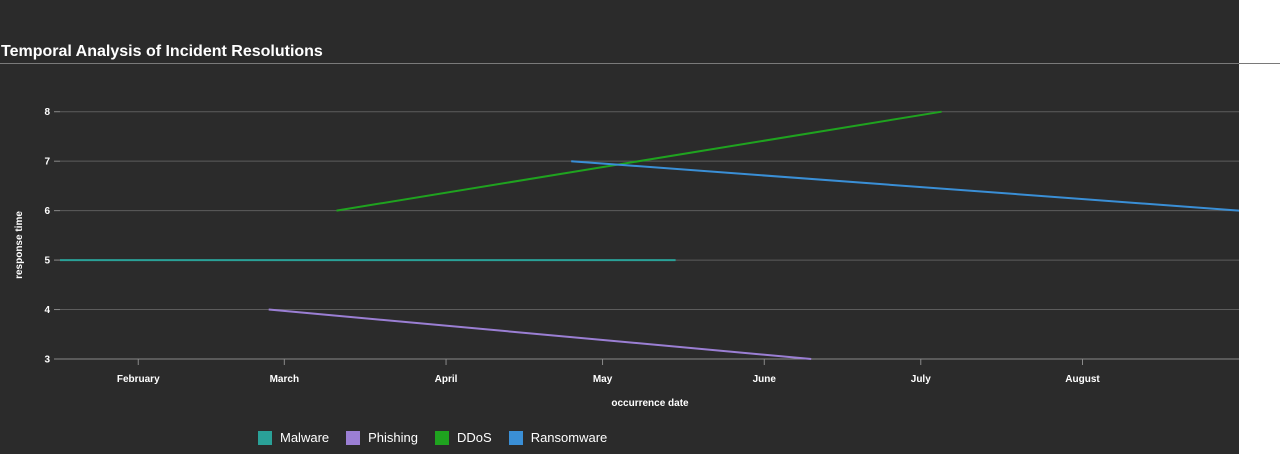 This screenshot has height=454, width=1280. What do you see at coordinates (47, 310) in the screenshot?
I see `y-tick-label: 4` at bounding box center [47, 310].